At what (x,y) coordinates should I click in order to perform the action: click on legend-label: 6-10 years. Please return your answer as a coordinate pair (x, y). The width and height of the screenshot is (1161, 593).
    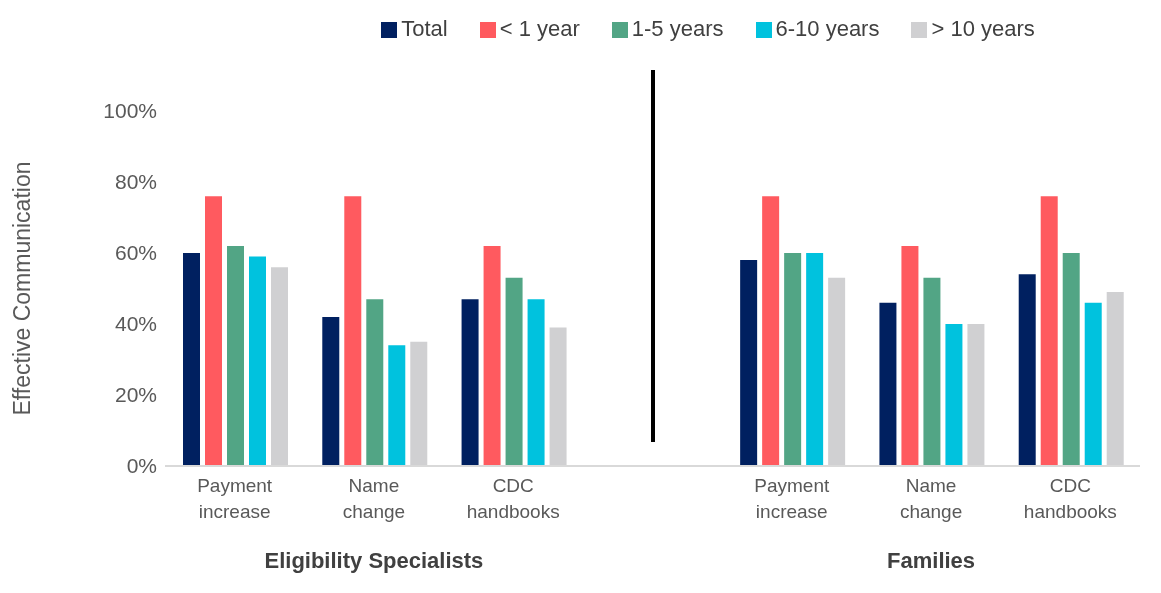
    Looking at the image, I should click on (827, 28).